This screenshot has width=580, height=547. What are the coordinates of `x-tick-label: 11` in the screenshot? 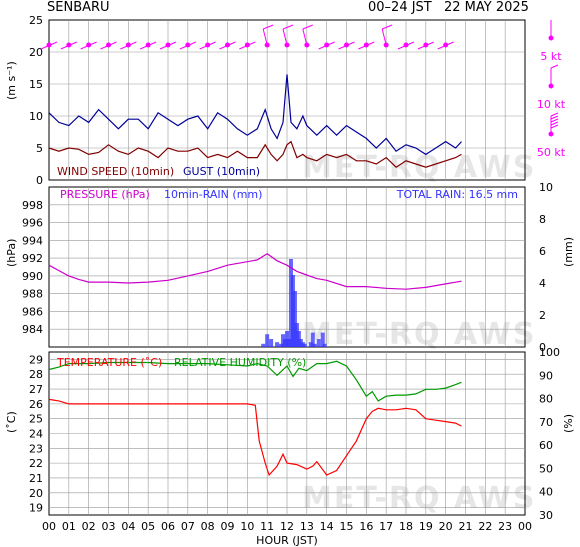 It's located at (267, 526).